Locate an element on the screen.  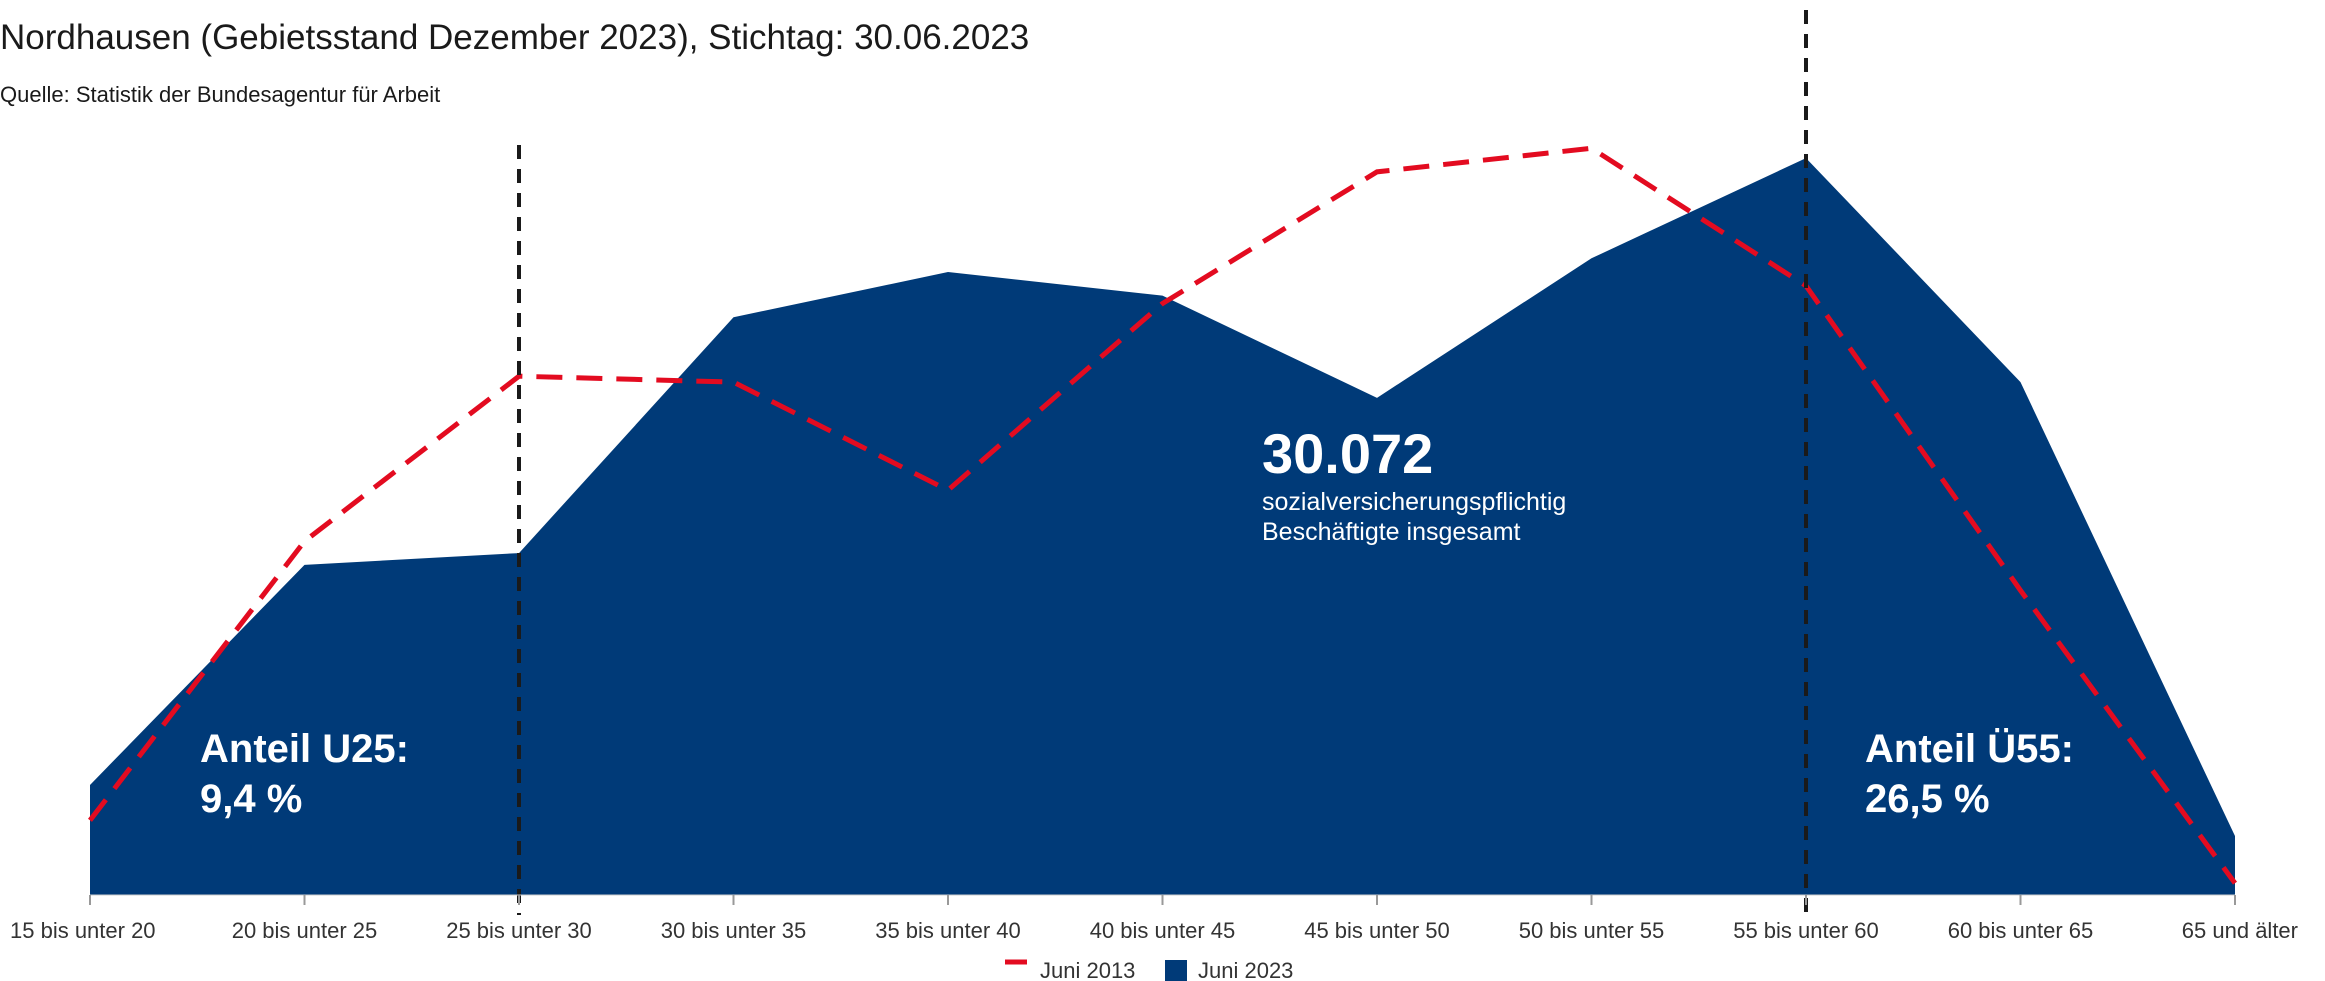
x-tick-label: 20 bis unter 25 is located at coordinates (305, 930).